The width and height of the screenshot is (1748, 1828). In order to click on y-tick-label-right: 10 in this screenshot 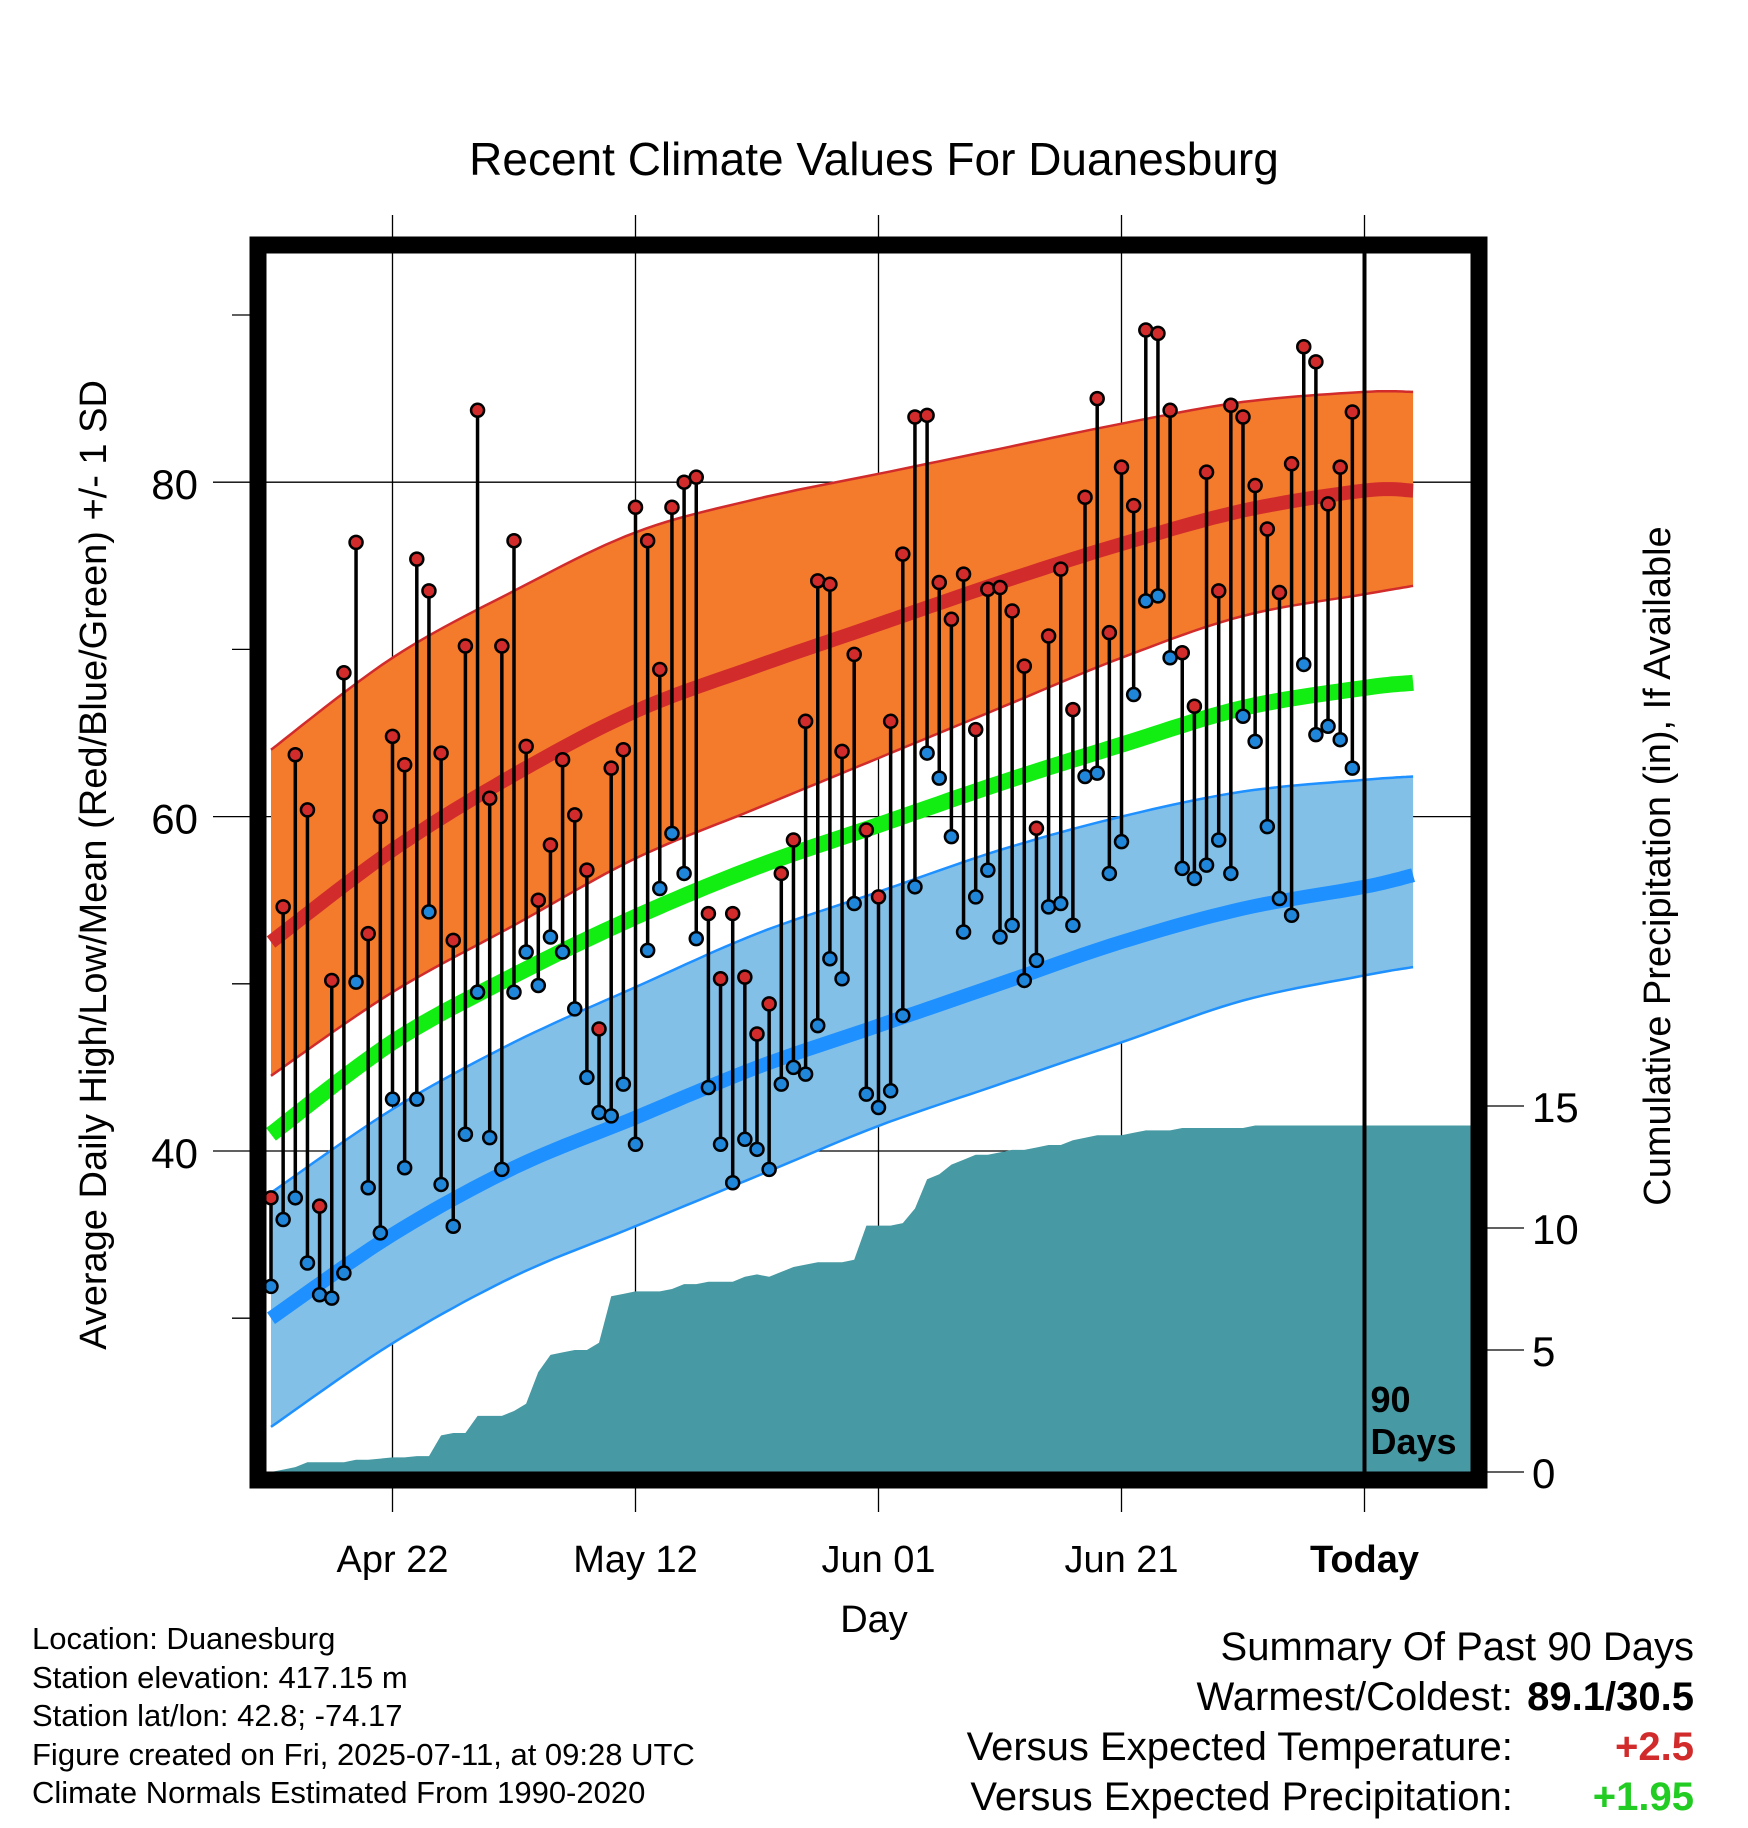, I will do `click(1555, 1229)`.